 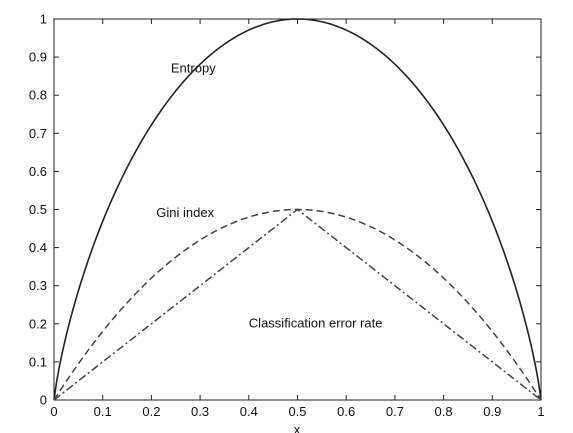 I want to click on y-tick-label: 0.3, so click(x=38, y=285).